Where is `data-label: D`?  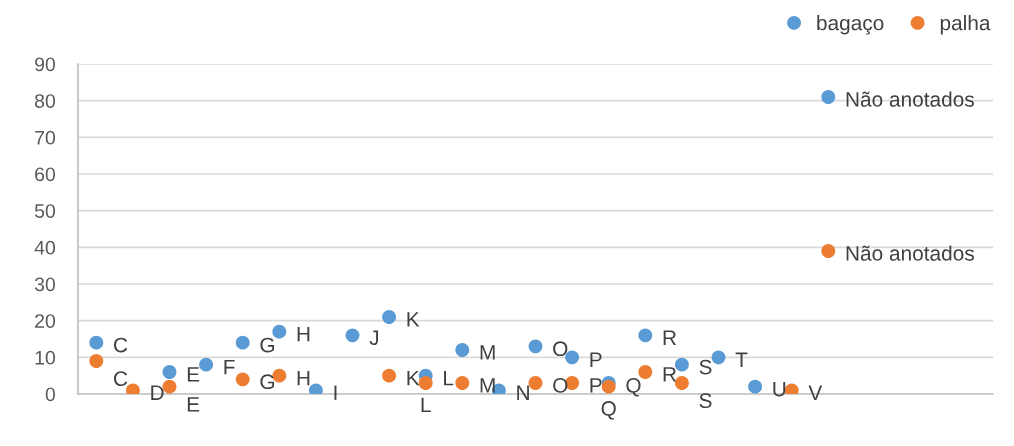 data-label: D is located at coordinates (157, 392).